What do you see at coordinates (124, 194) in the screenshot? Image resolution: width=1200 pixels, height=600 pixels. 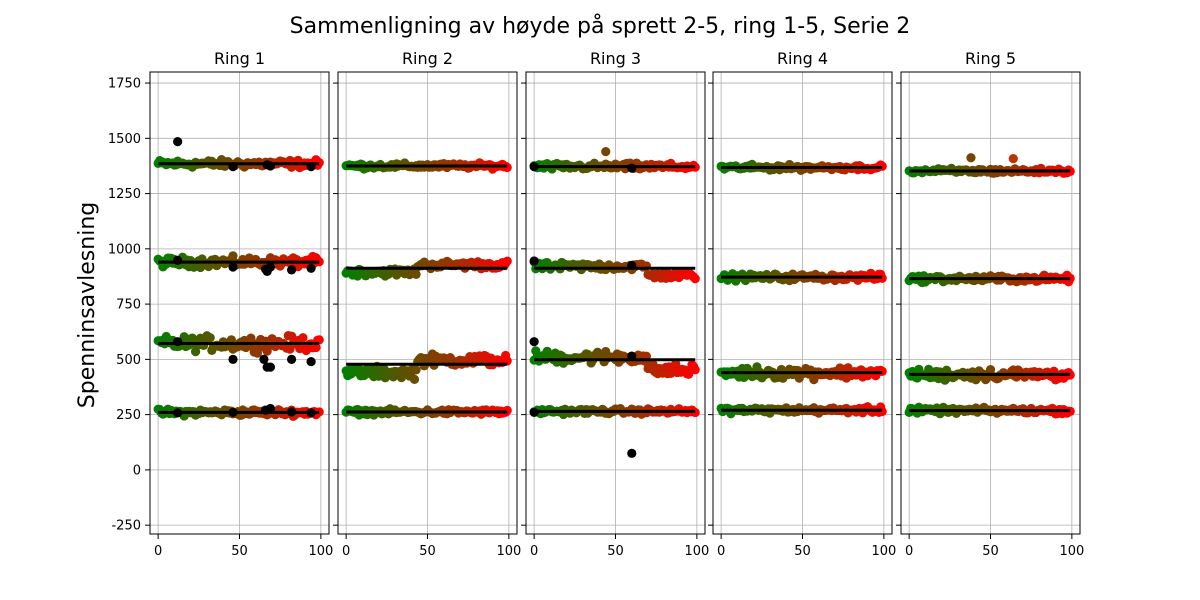 I see `y-tick-label: 1250` at bounding box center [124, 194].